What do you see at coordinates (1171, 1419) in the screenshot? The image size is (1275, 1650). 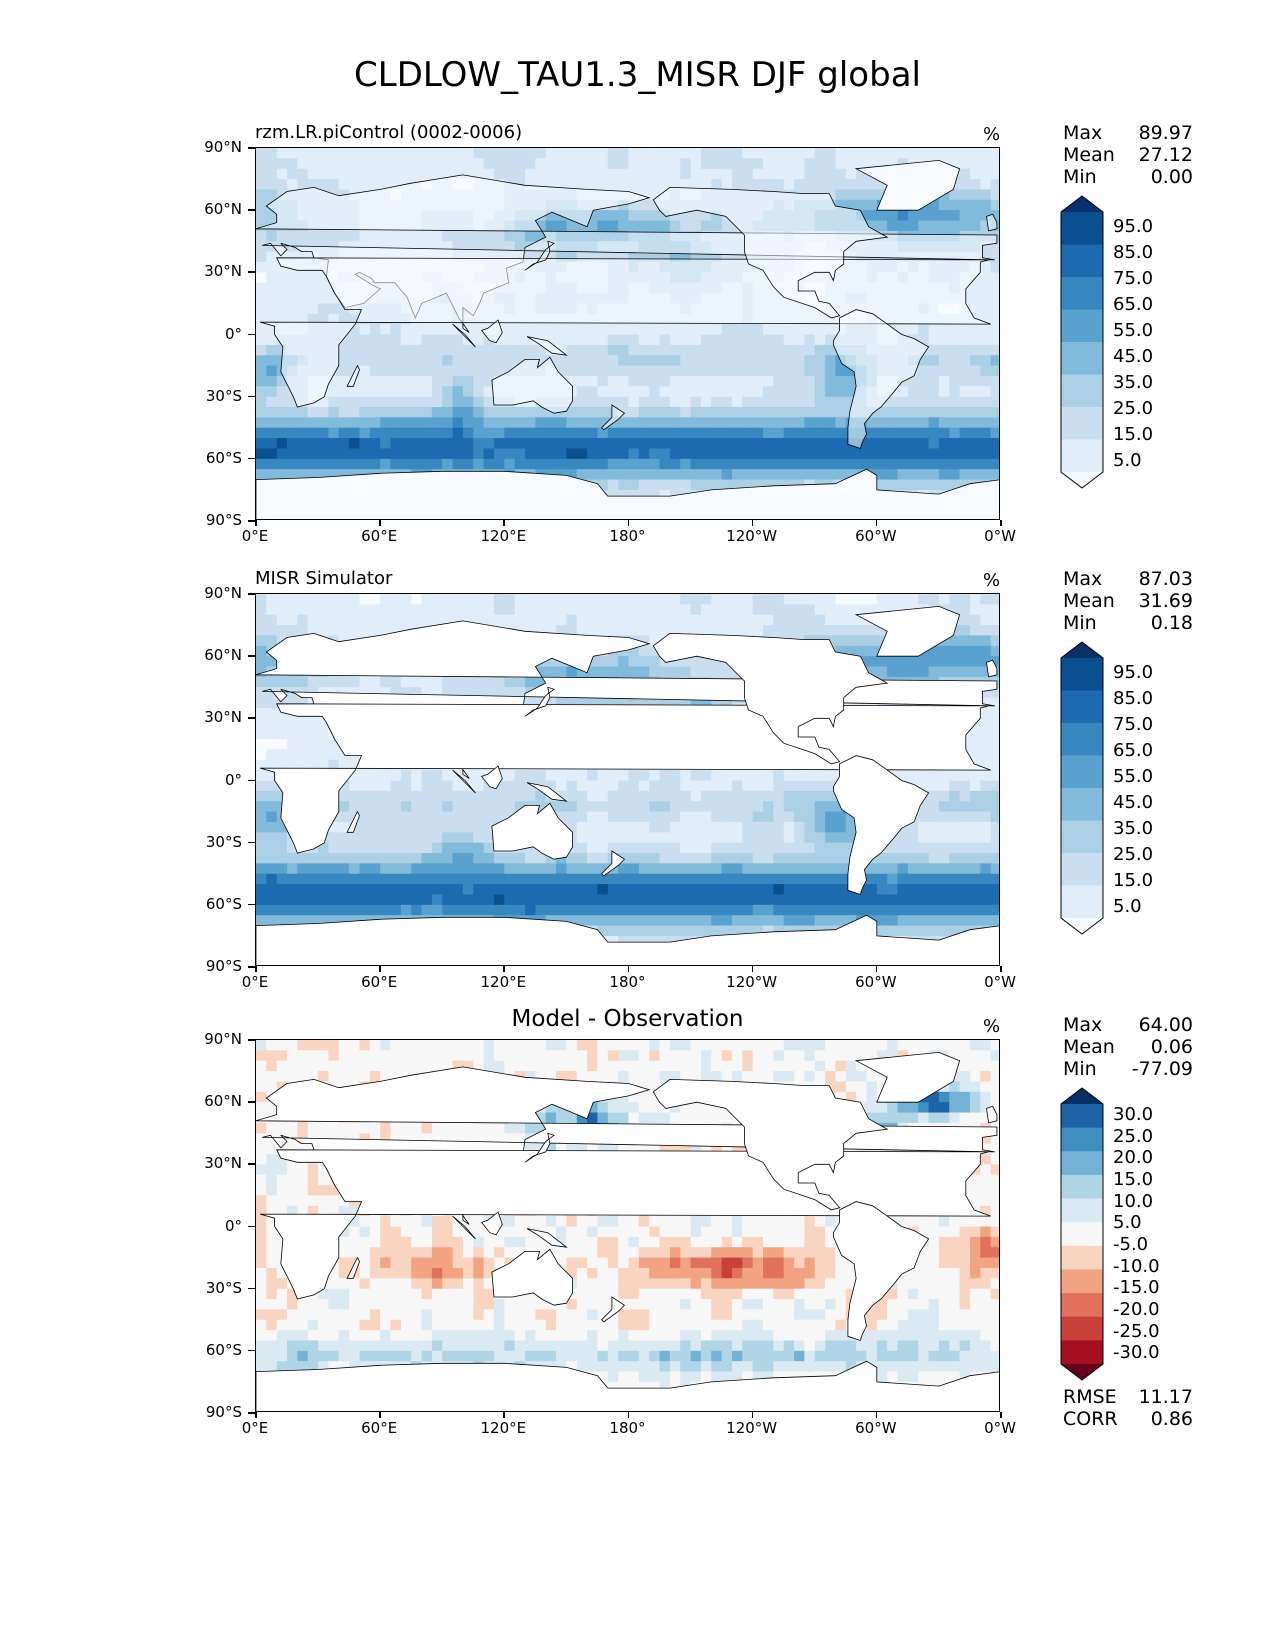 I see `stat-value: 0.86` at bounding box center [1171, 1419].